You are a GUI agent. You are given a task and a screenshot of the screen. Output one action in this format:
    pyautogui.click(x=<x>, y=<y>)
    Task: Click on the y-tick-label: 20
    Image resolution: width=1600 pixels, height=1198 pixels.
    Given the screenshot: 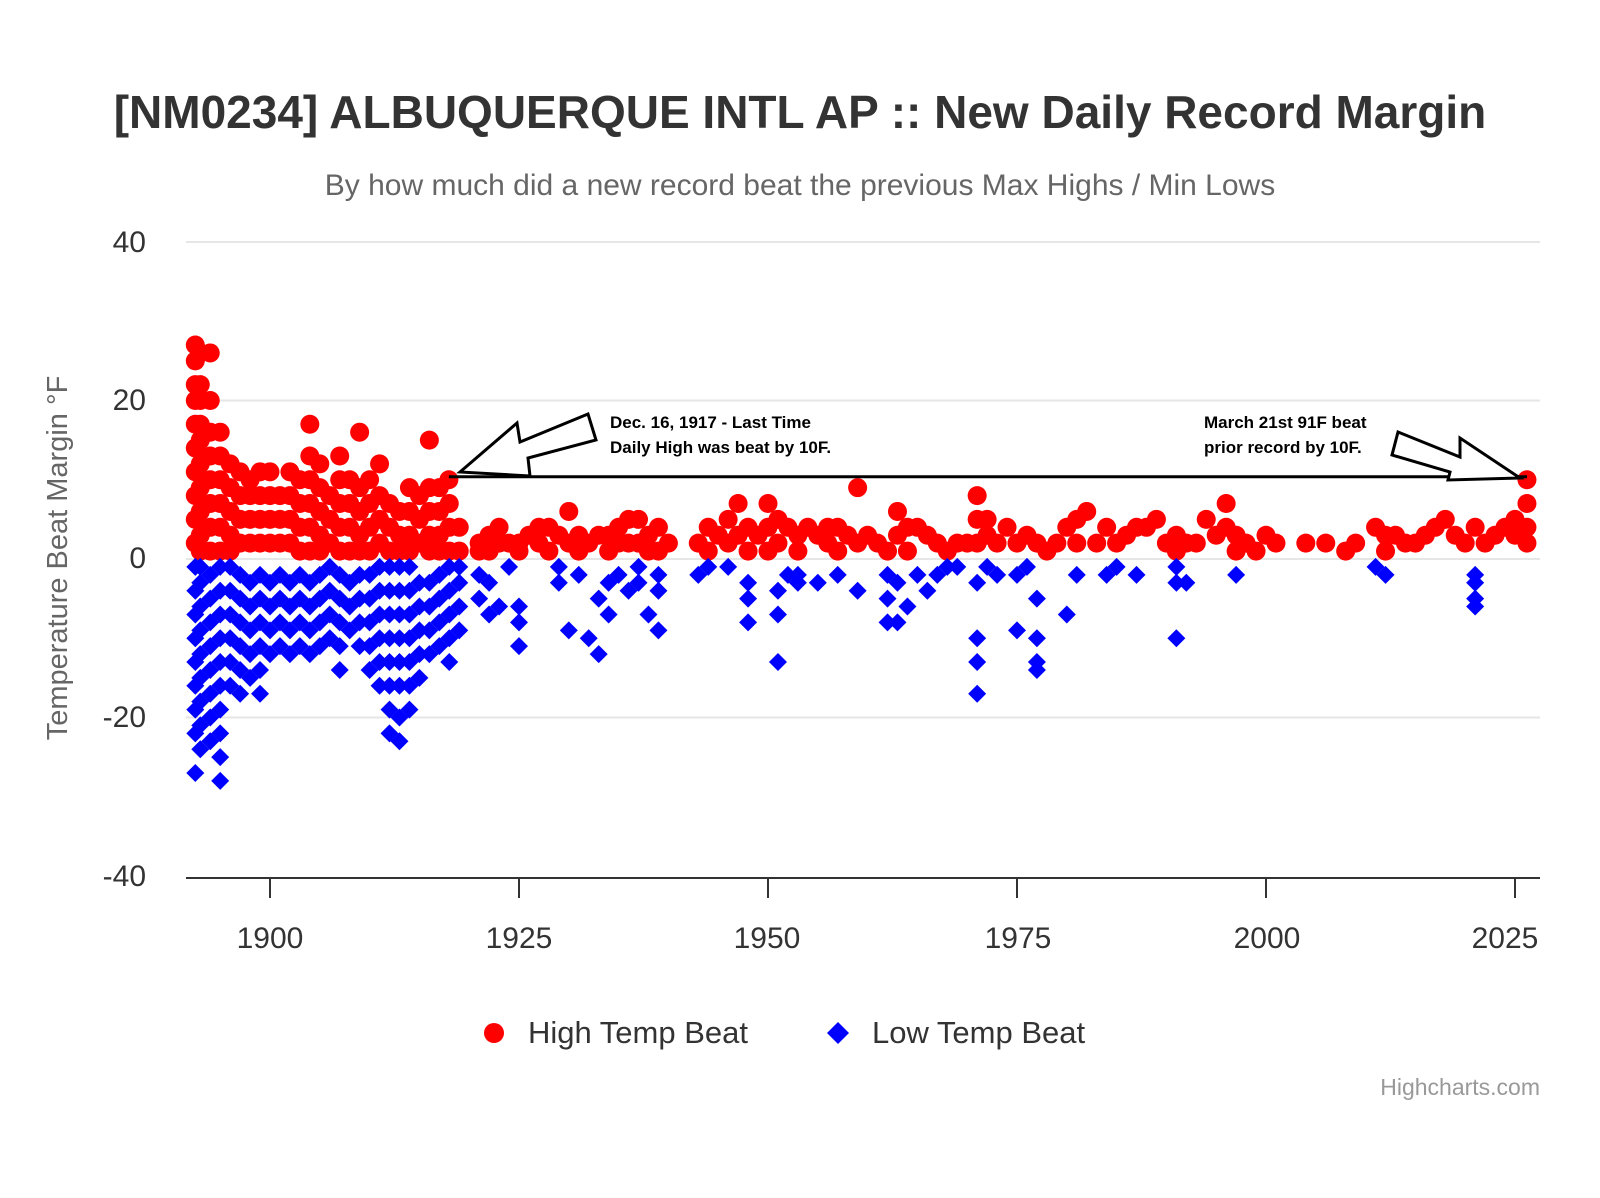 What is the action you would take?
    pyautogui.click(x=129, y=400)
    